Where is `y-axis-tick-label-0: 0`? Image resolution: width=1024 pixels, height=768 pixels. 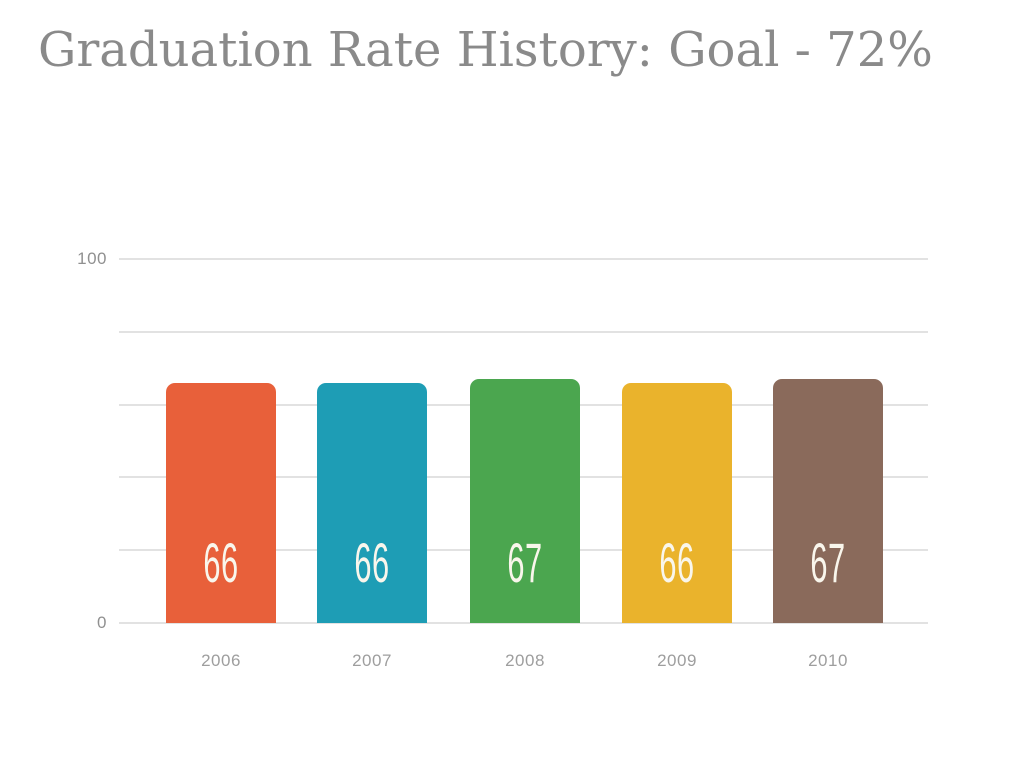 y-axis-tick-label-0: 0 is located at coordinates (102, 622).